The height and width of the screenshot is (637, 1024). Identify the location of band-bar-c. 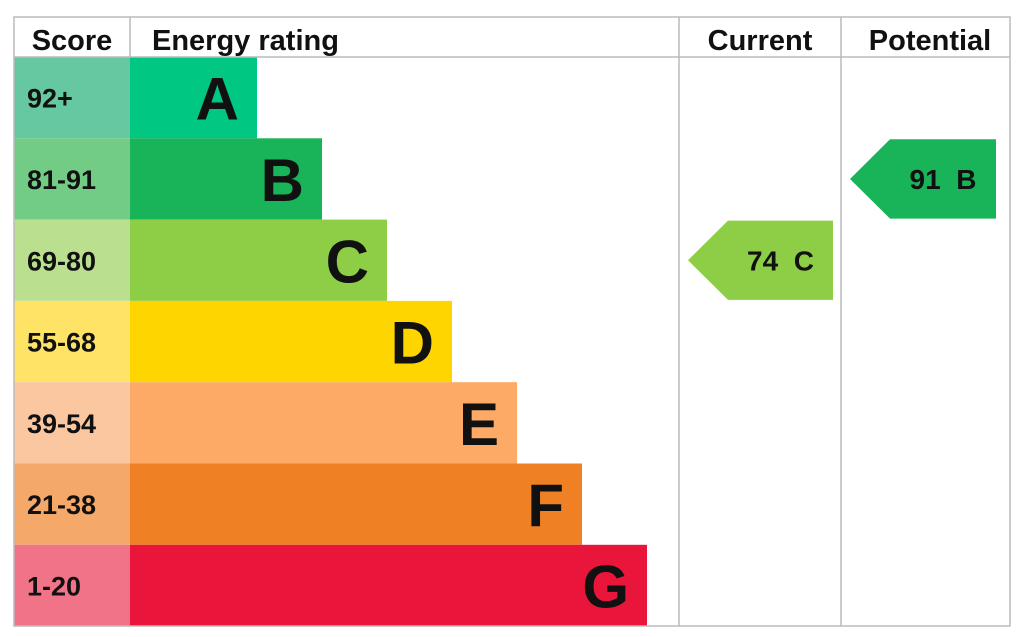
(258, 260).